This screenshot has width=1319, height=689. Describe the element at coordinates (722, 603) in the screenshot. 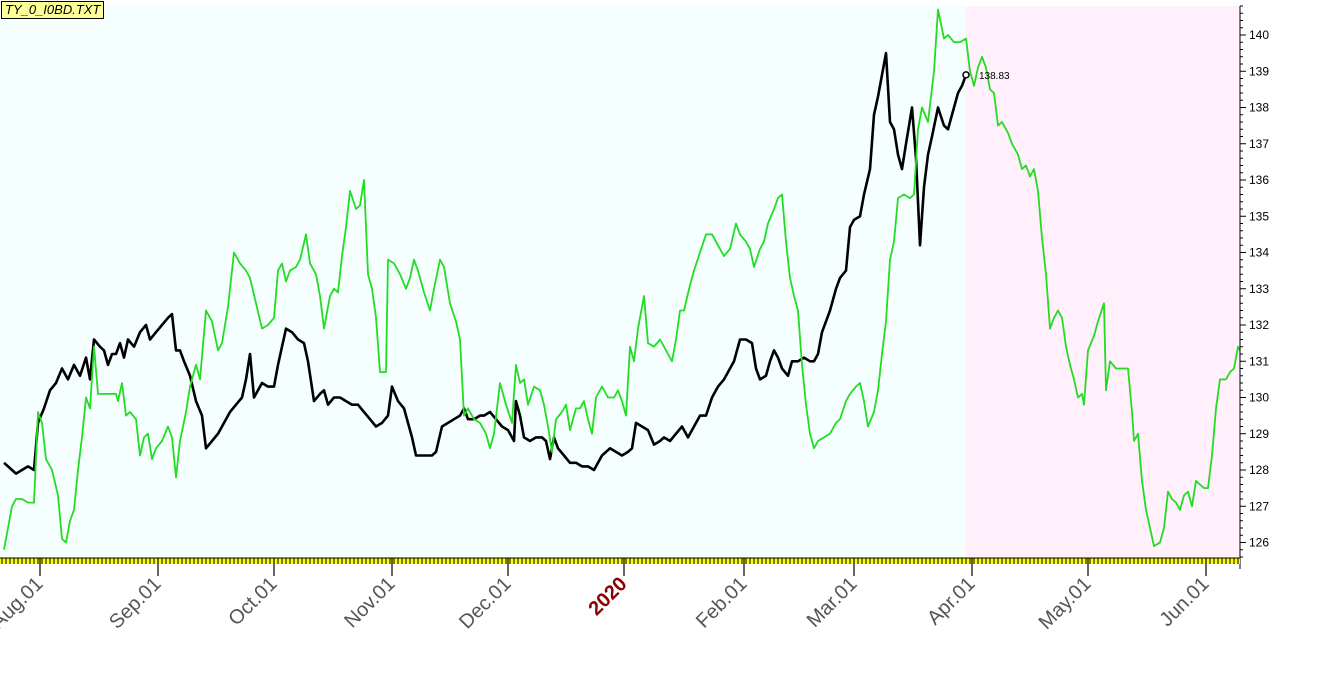

I see `x-tick-label: Feb.01` at that location.